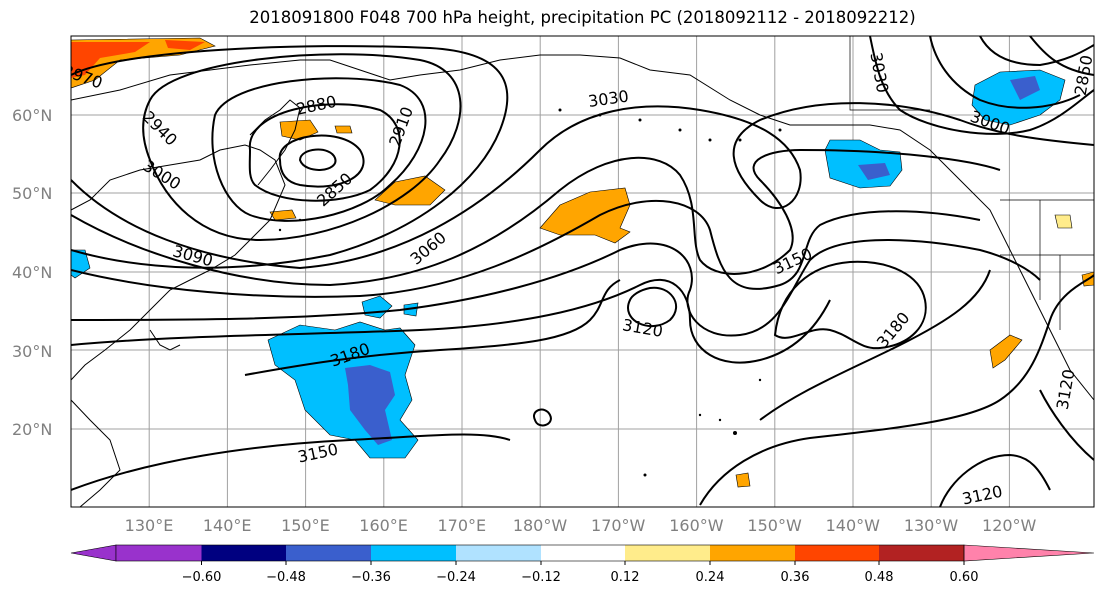 This screenshot has height=601, width=1105. What do you see at coordinates (696, 525) in the screenshot?
I see `lon-label: 160°W` at bounding box center [696, 525].